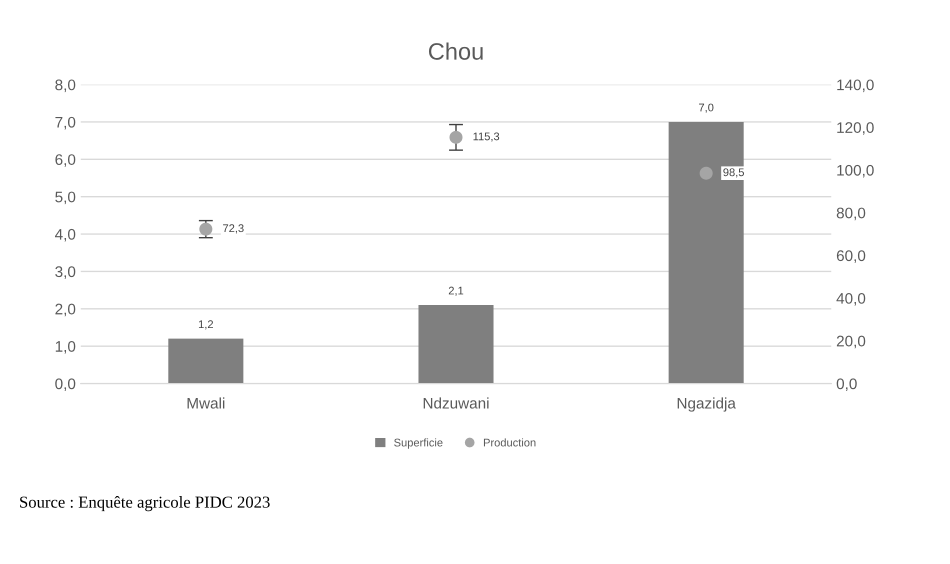 Image resolution: width=950 pixels, height=564 pixels. I want to click on data-label: 2,1, so click(456, 291).